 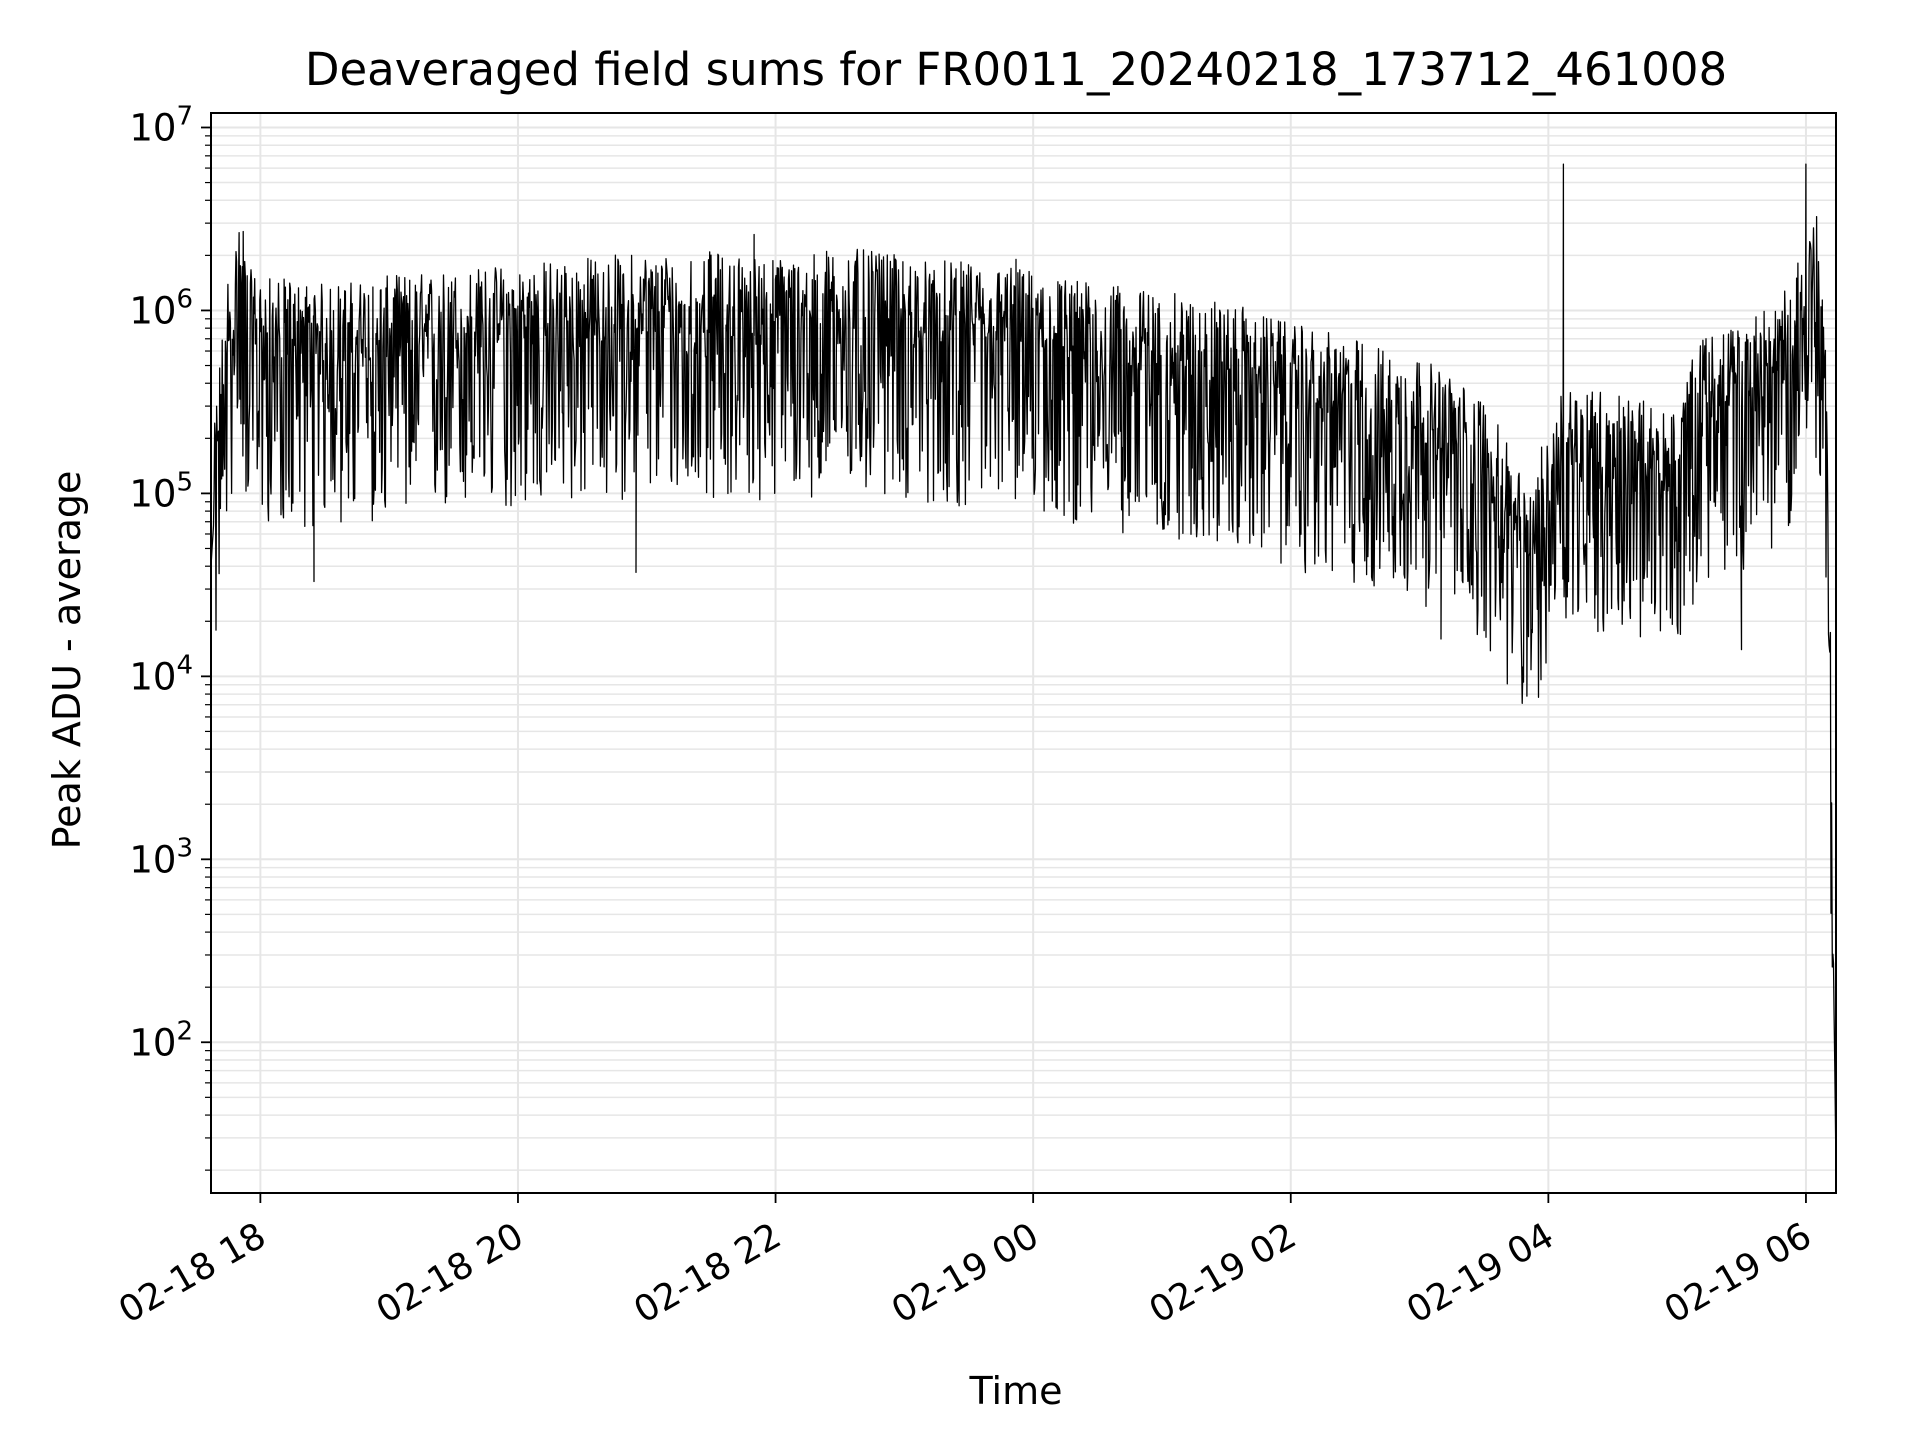 I want to click on y-tick-label: 103, so click(x=161, y=857).